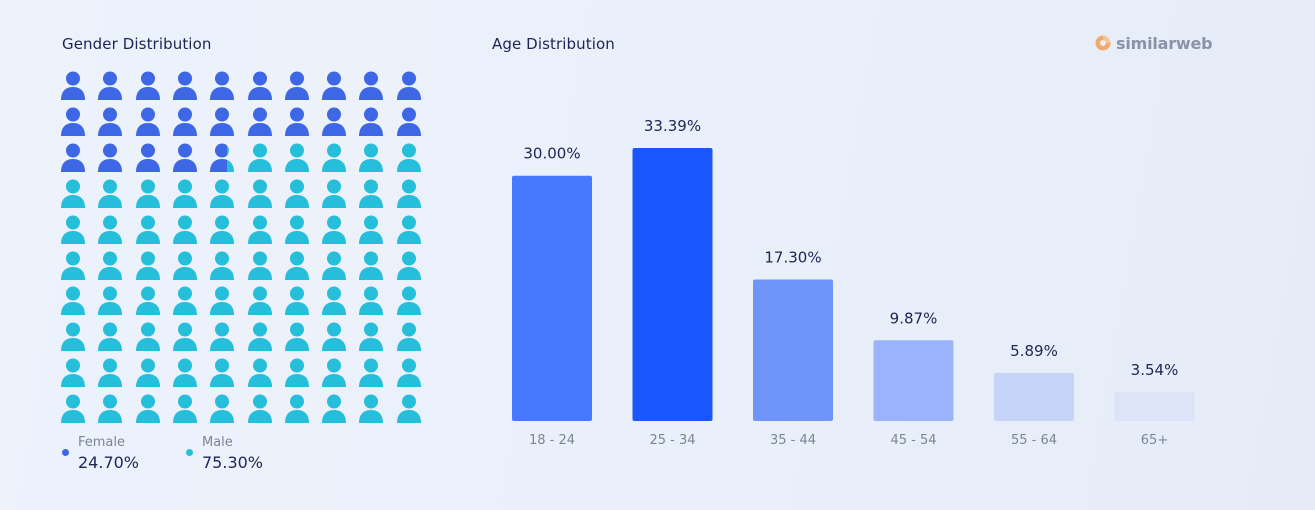 This screenshot has width=1315, height=510. Describe the element at coordinates (189, 452) in the screenshot. I see `male-legend-dot` at that location.